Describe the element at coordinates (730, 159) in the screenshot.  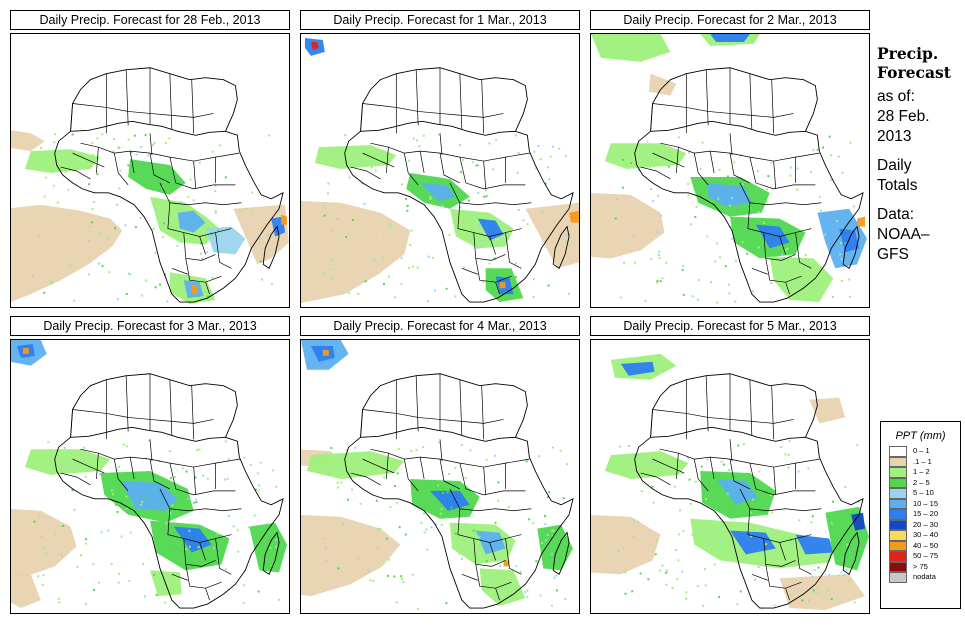
I see `forecast-panel-3: Daily Precip. Forecast for 2 Mar., 2013` at that location.